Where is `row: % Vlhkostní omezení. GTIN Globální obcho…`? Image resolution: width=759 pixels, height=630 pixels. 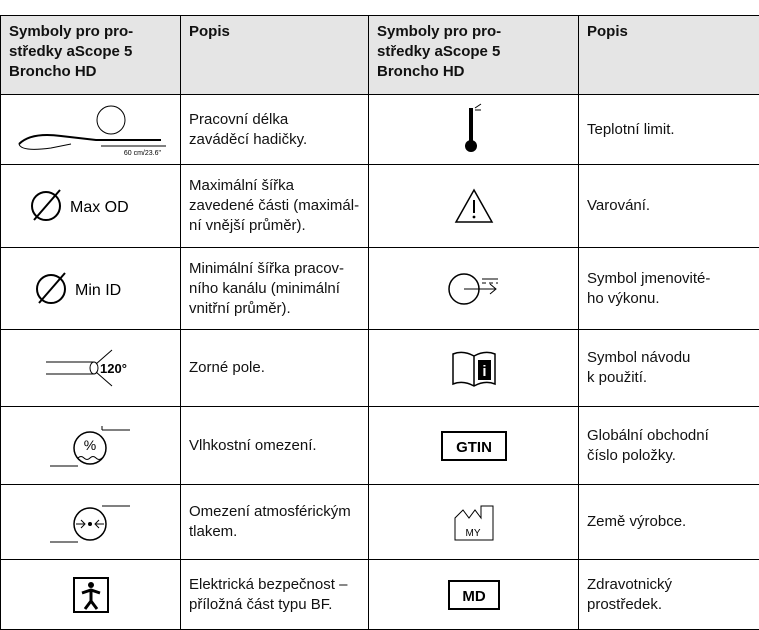
row: % Vlhkostní omezení. GTIN Globální obcho… is located at coordinates (380, 446).